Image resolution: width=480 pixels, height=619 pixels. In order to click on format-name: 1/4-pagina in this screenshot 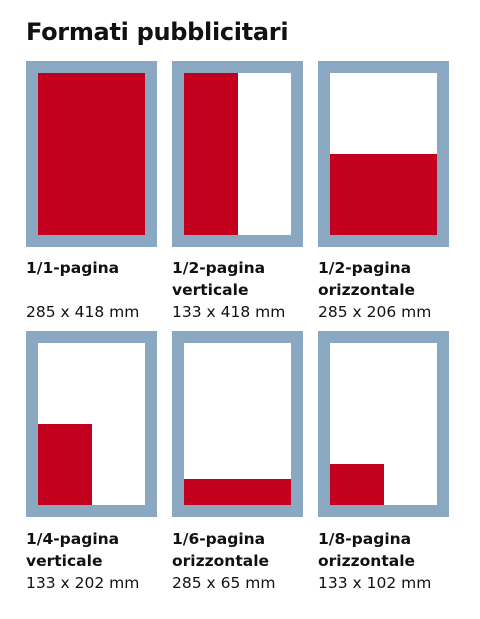, I will do `click(73, 539)`.